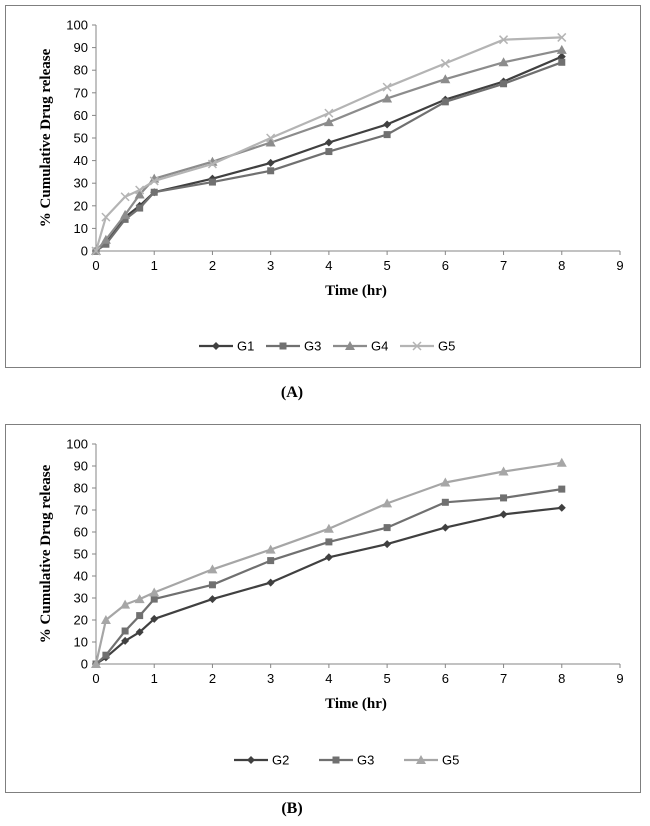 The image size is (650, 826). Describe the element at coordinates (328, 585) in the screenshot. I see `chart-b-line-G2` at that location.